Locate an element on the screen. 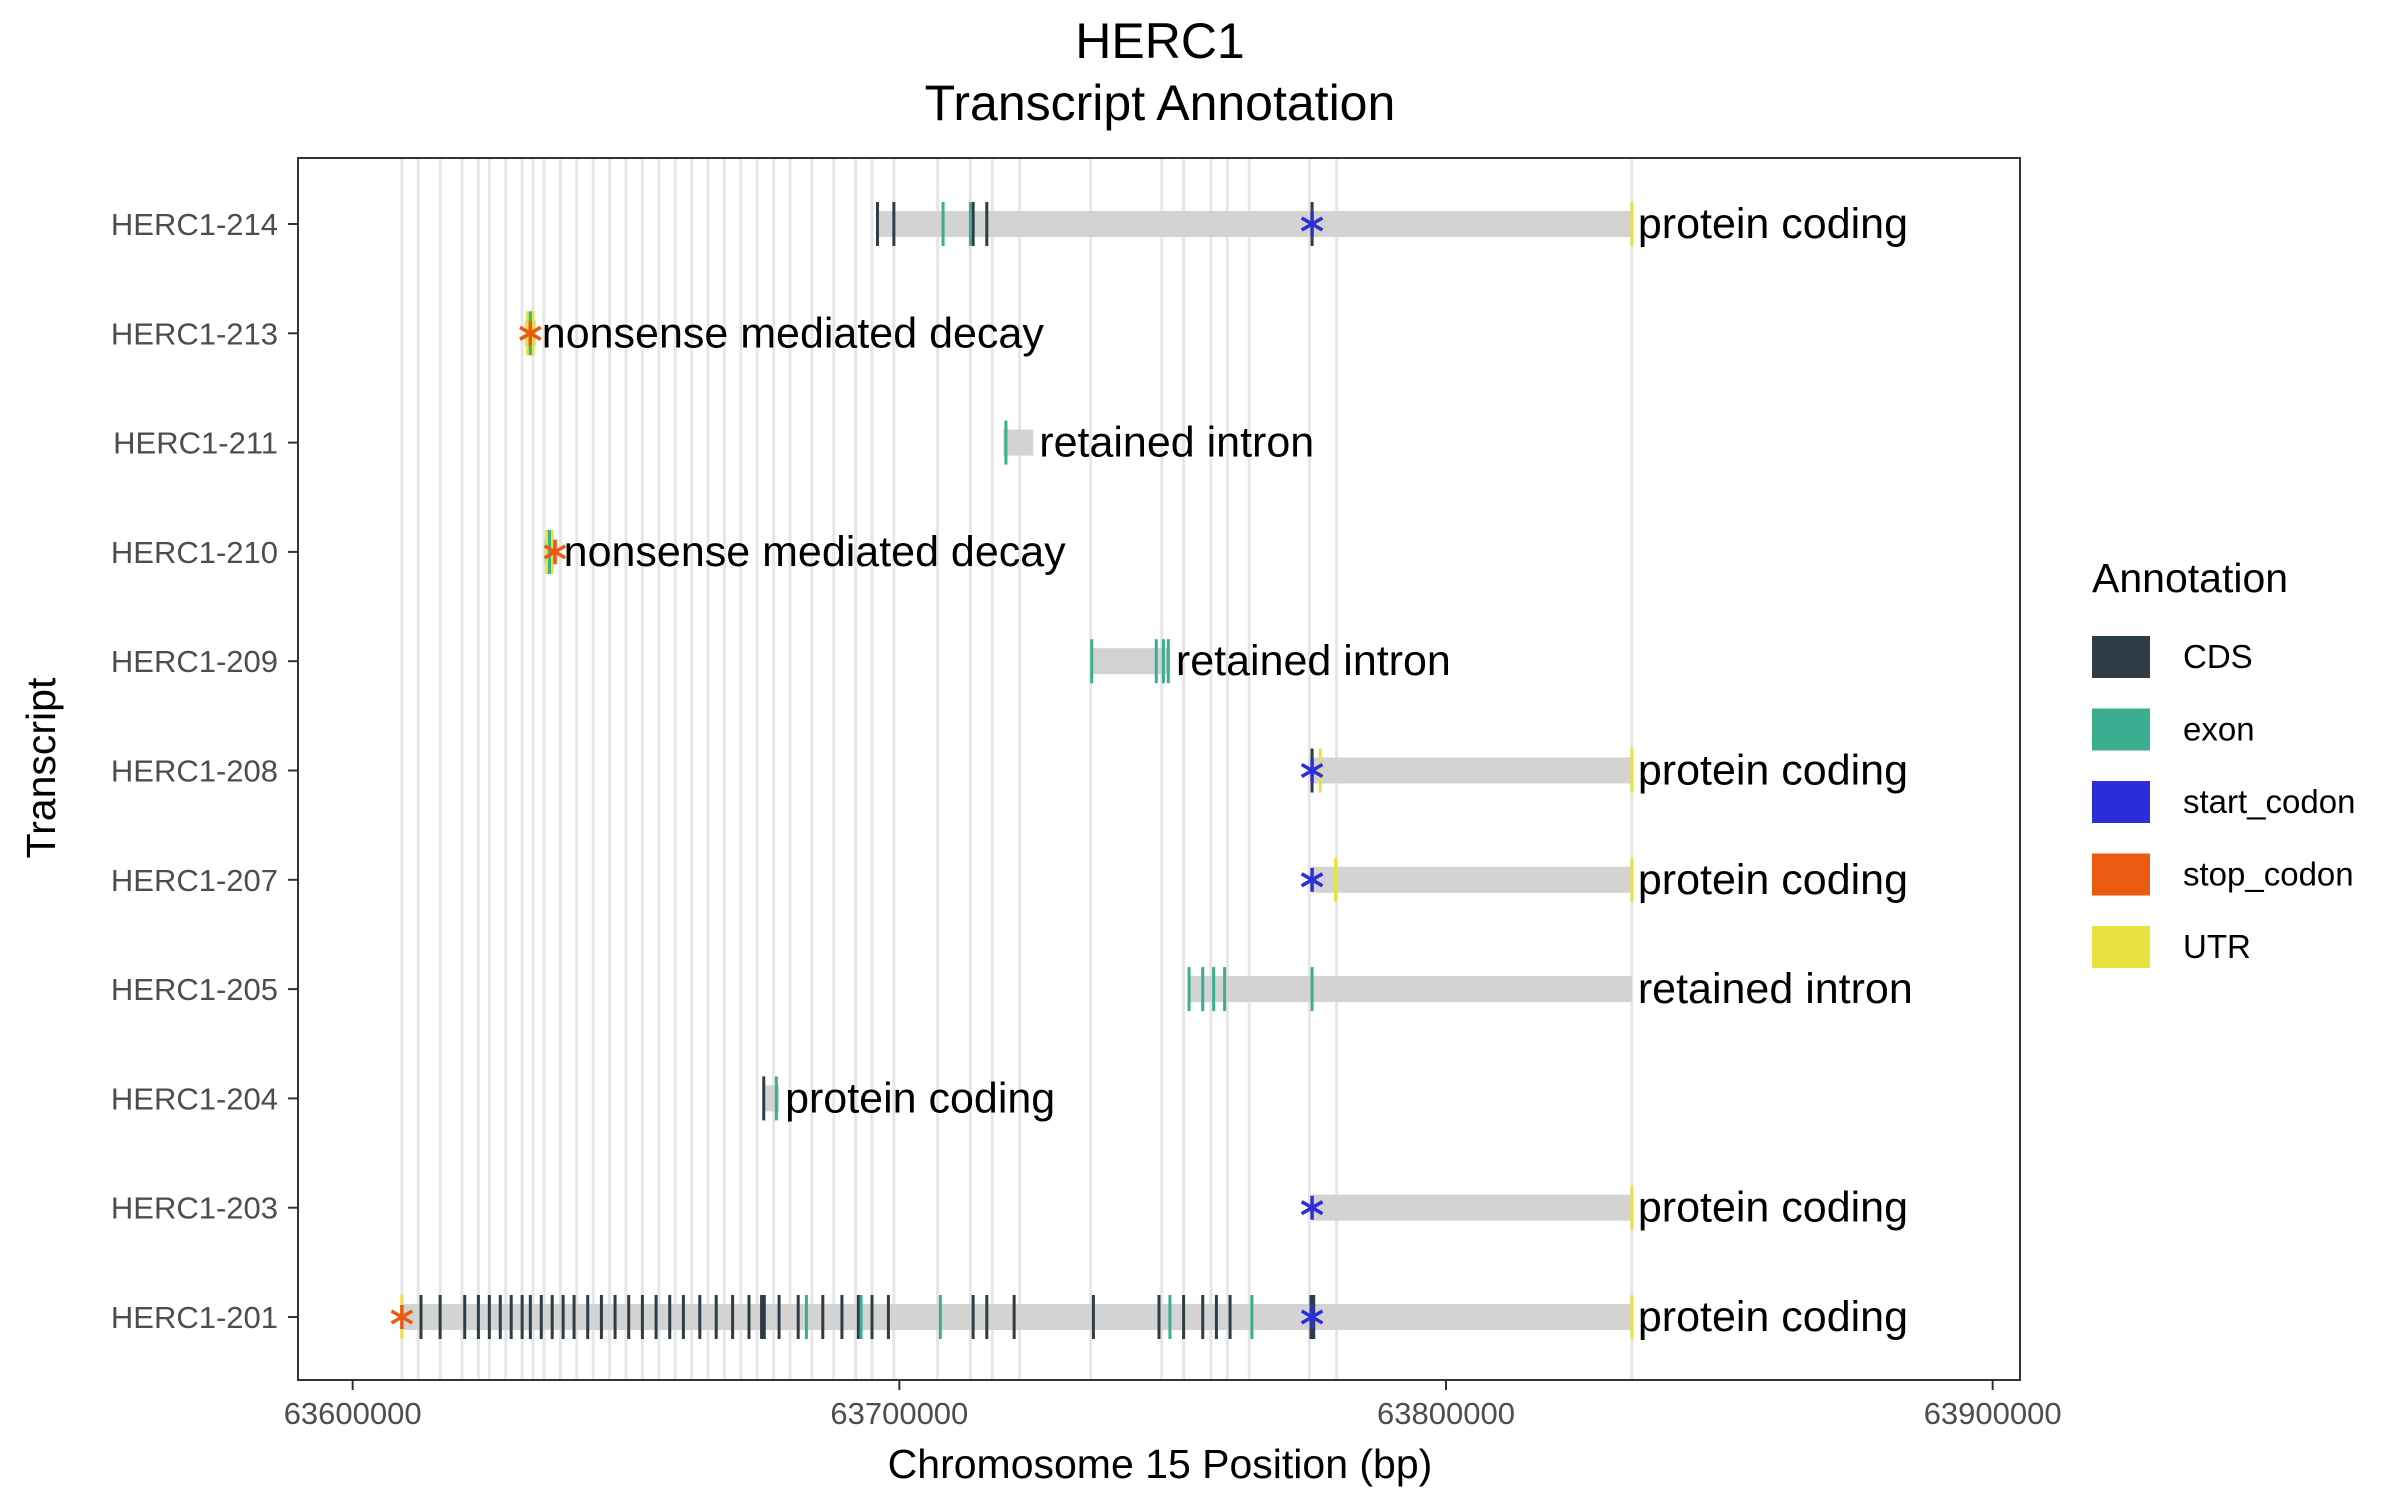 Image resolution: width=2400 pixels, height=1505 pixels. y-tick-label: HERC1-209 is located at coordinates (194, 661).